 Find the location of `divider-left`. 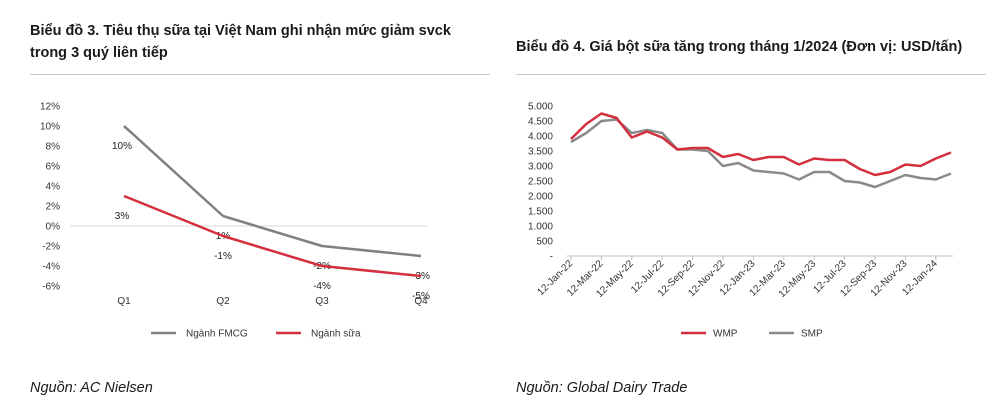

divider-left is located at coordinates (260, 74).